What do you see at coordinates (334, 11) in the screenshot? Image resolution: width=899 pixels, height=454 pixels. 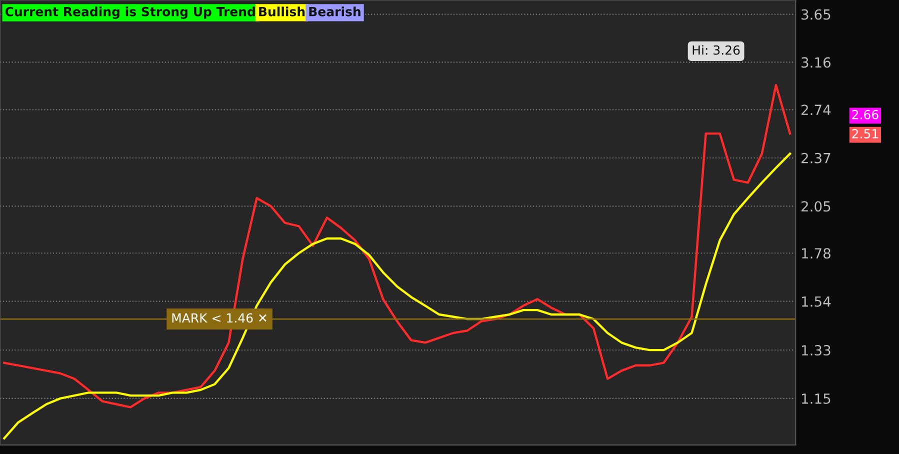 I see `annotation: Bearish` at bounding box center [334, 11].